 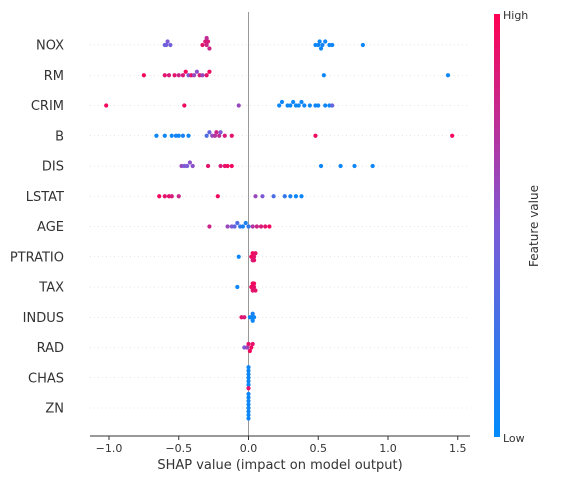 What do you see at coordinates (514, 438) in the screenshot?
I see `colorbar-low-label: Low` at bounding box center [514, 438].